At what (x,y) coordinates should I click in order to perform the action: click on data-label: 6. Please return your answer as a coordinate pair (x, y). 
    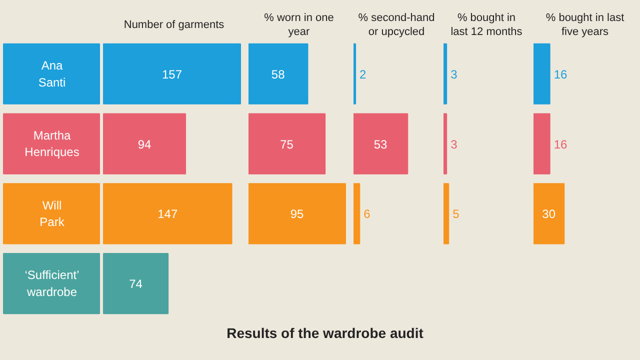
    Looking at the image, I should click on (367, 214).